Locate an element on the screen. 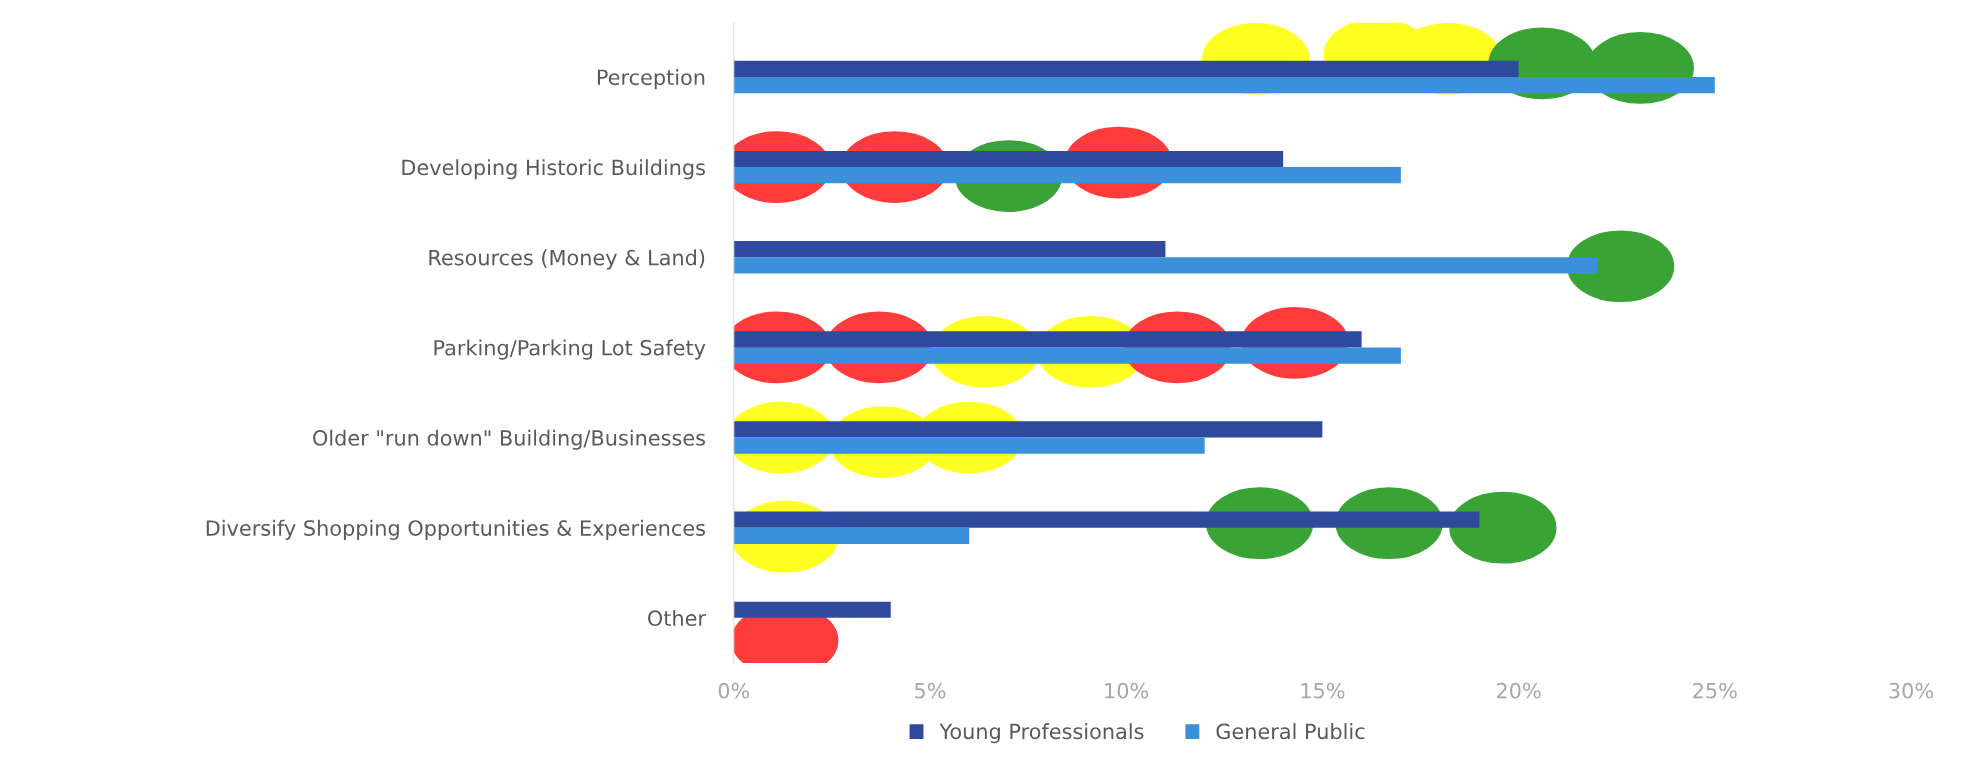  x-tick-label: 10% is located at coordinates (1127, 690).